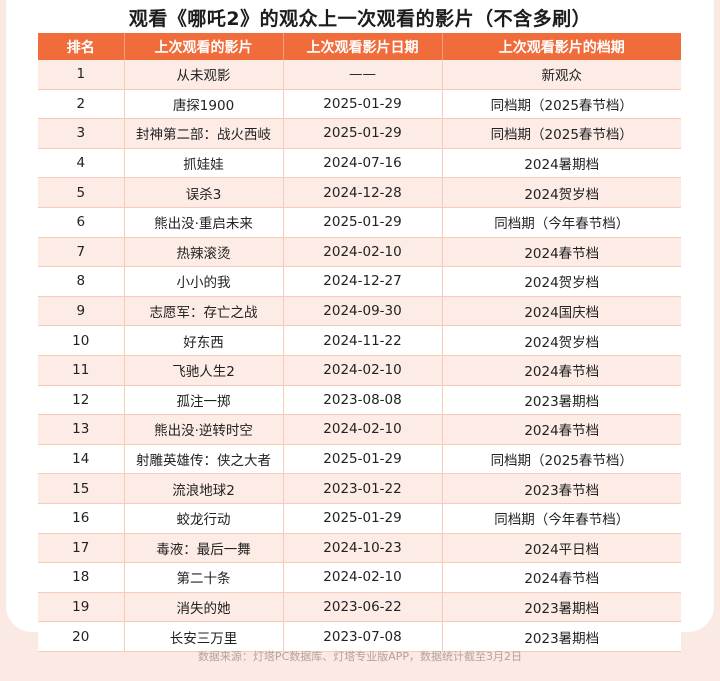  Describe the element at coordinates (204, 222) in the screenshot. I see `film-cell: 熊出没·重启未来` at that location.